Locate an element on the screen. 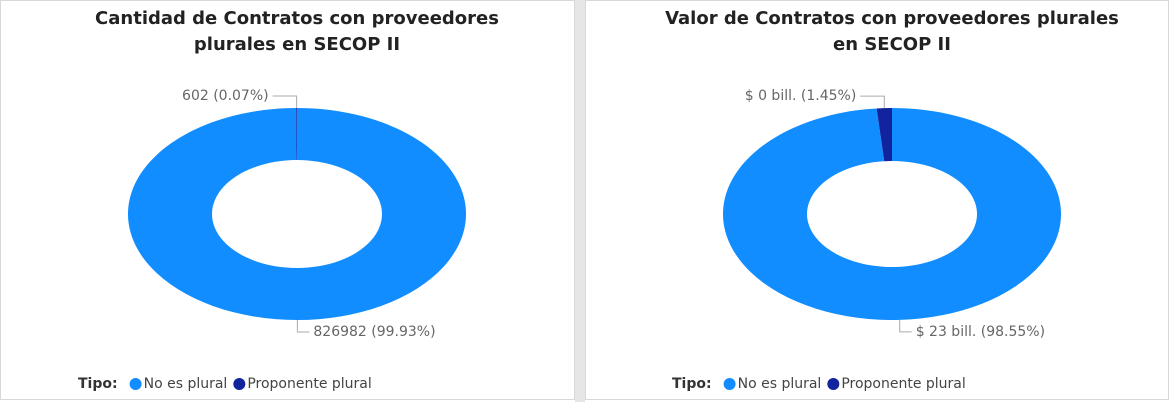  divider is located at coordinates (580, 201).